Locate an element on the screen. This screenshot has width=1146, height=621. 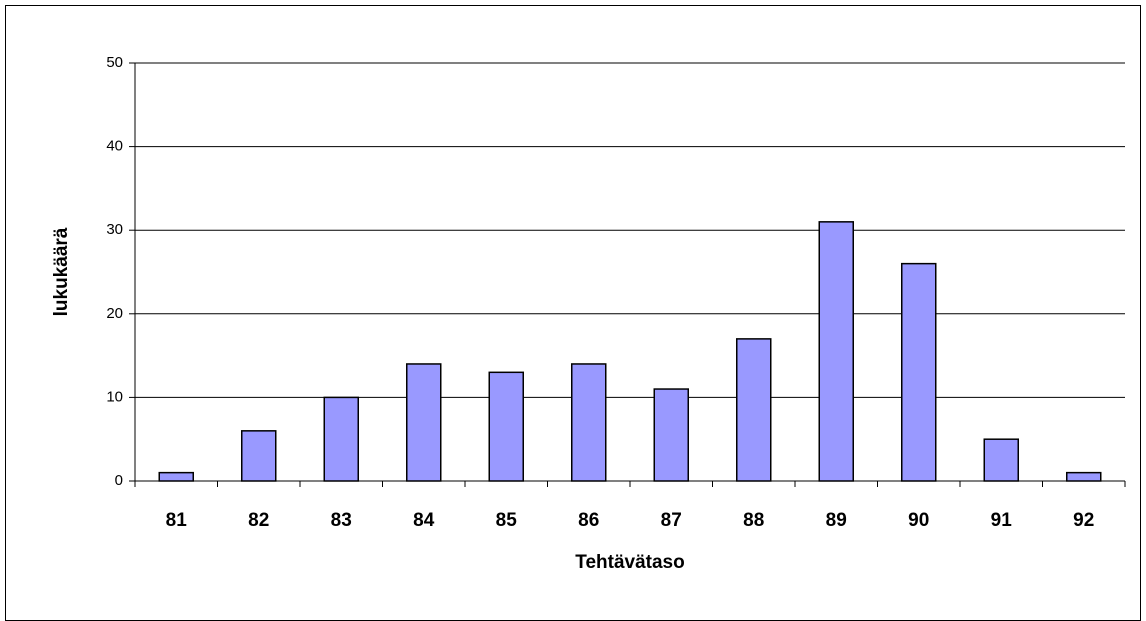
y-tick-label: 10 is located at coordinates (114, 396).